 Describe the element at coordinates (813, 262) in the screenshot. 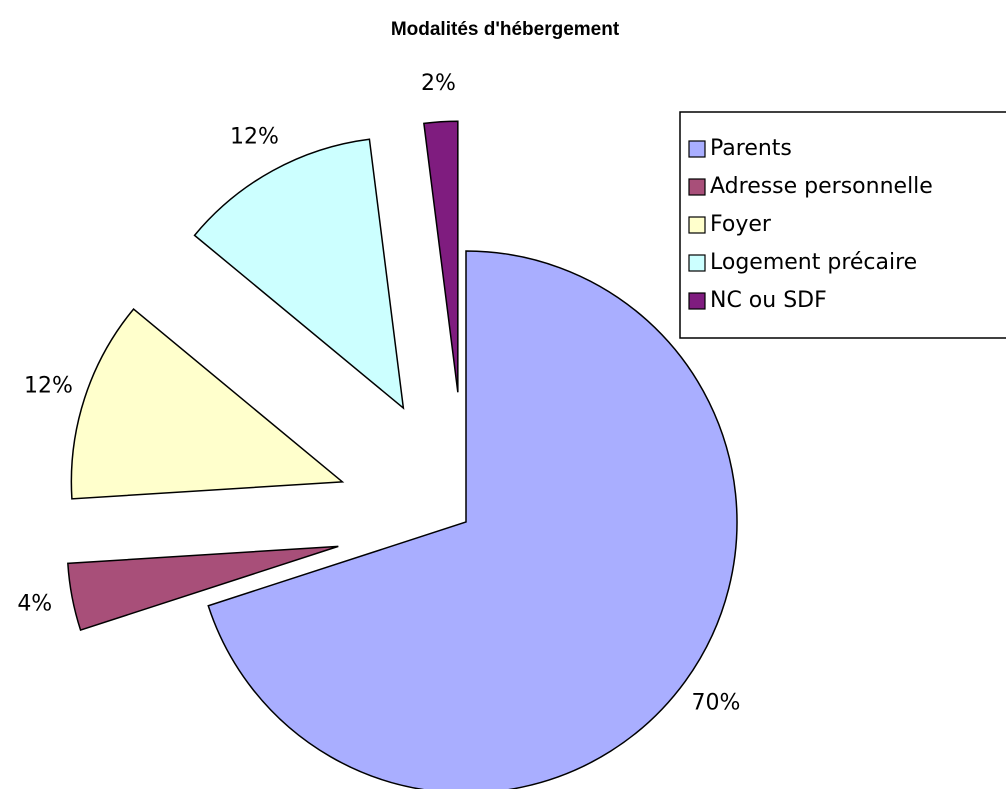

I see `legend-label: Logement précaire` at that location.